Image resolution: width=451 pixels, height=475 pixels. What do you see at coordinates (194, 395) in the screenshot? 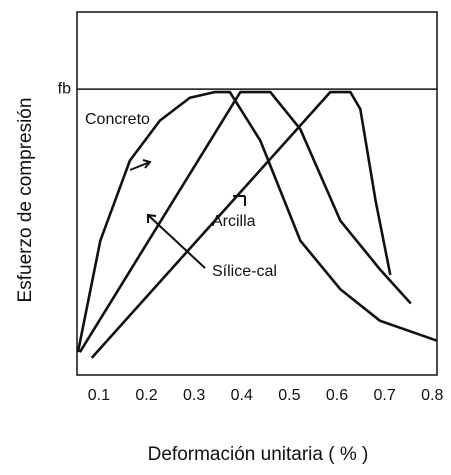
I see `x-tick-label: 0.3` at bounding box center [194, 395].